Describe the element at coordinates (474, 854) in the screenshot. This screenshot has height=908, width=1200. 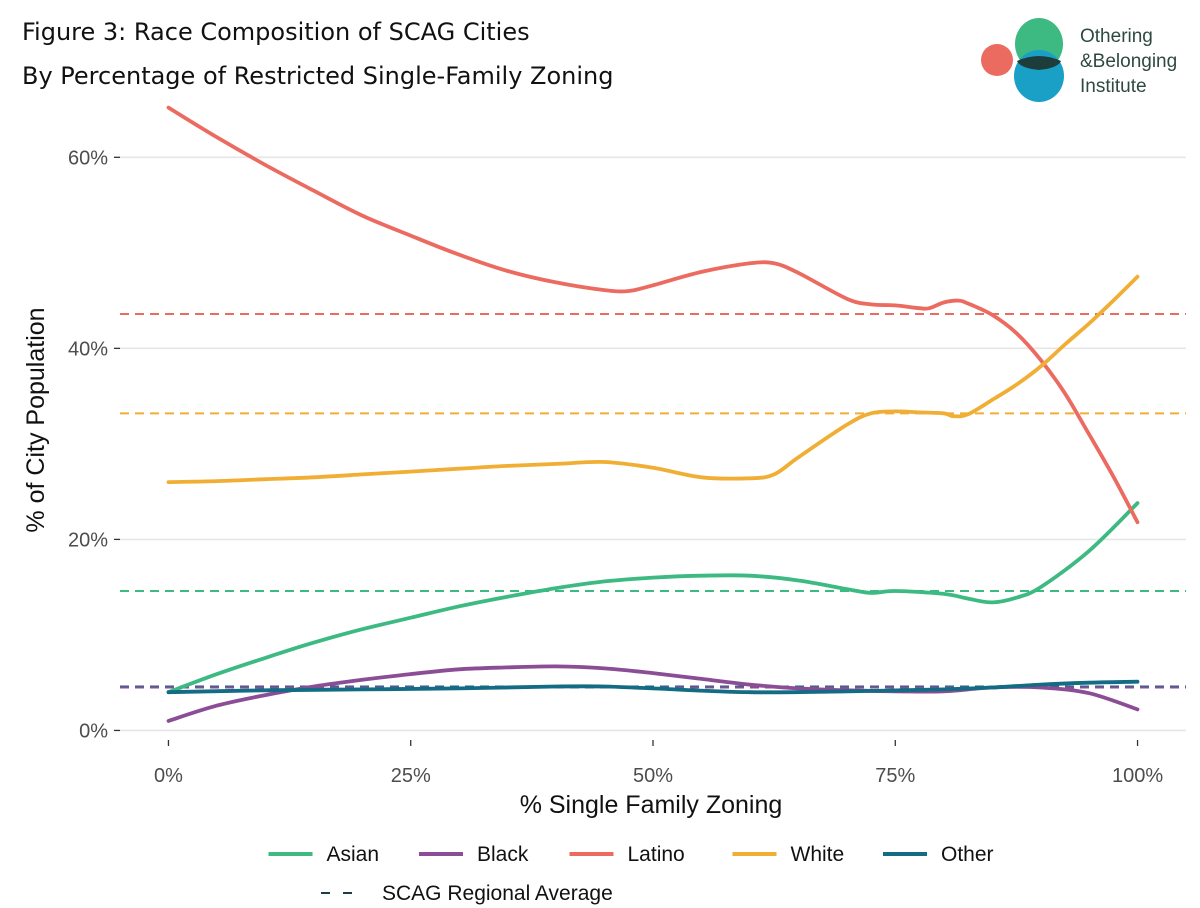
I see `legend-item-black: Black` at that location.